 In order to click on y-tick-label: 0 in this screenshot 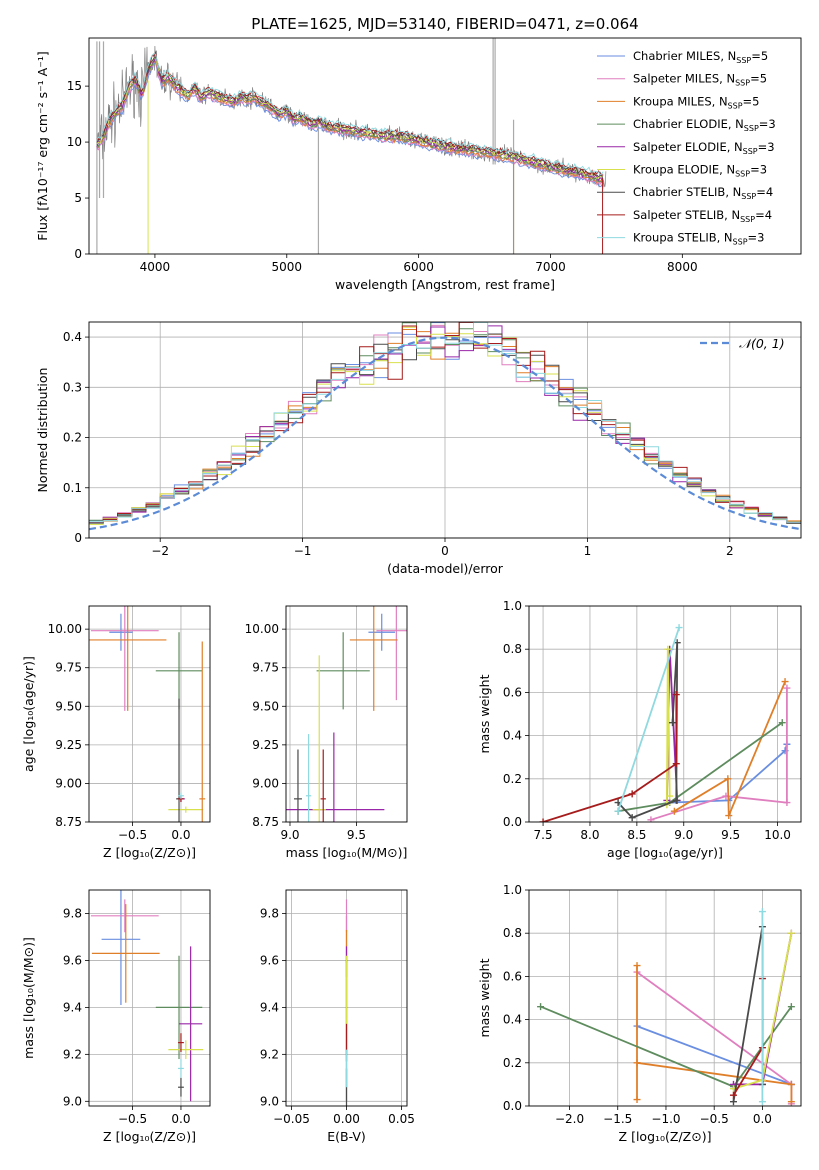, I will do `click(78, 538)`.